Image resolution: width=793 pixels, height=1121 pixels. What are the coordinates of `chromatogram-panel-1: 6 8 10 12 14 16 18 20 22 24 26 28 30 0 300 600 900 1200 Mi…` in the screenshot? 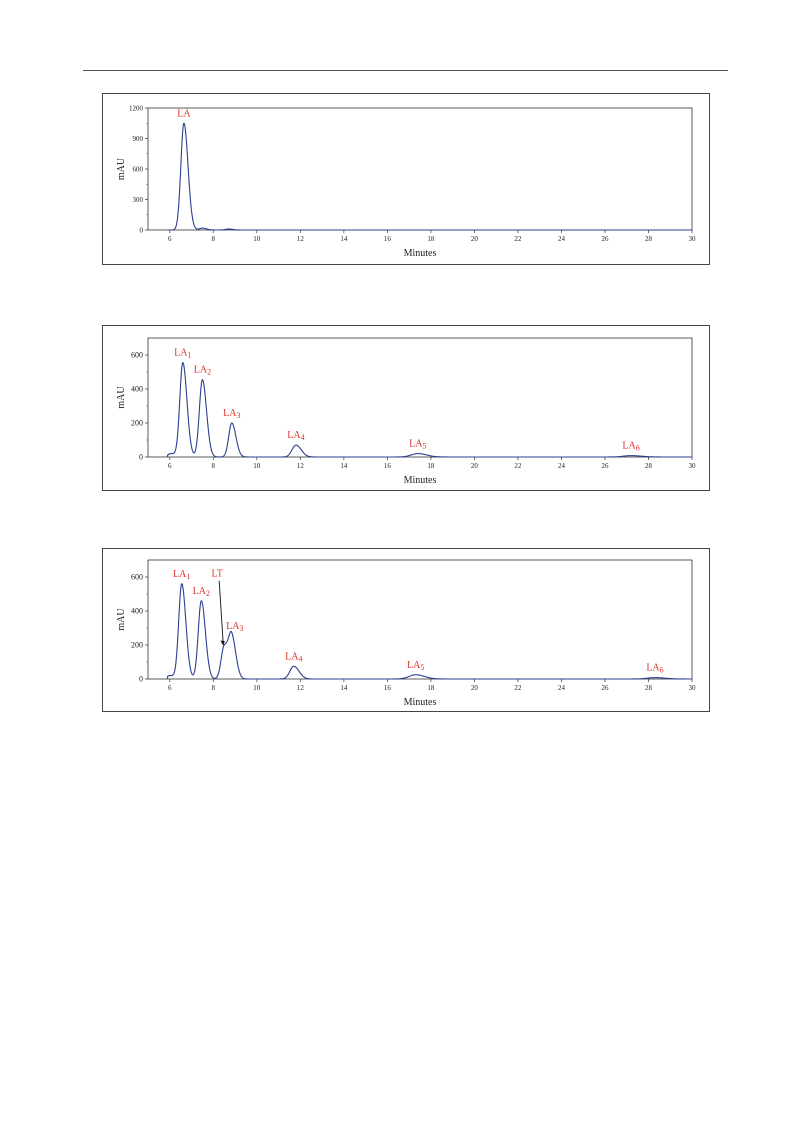 It's located at (406, 179).